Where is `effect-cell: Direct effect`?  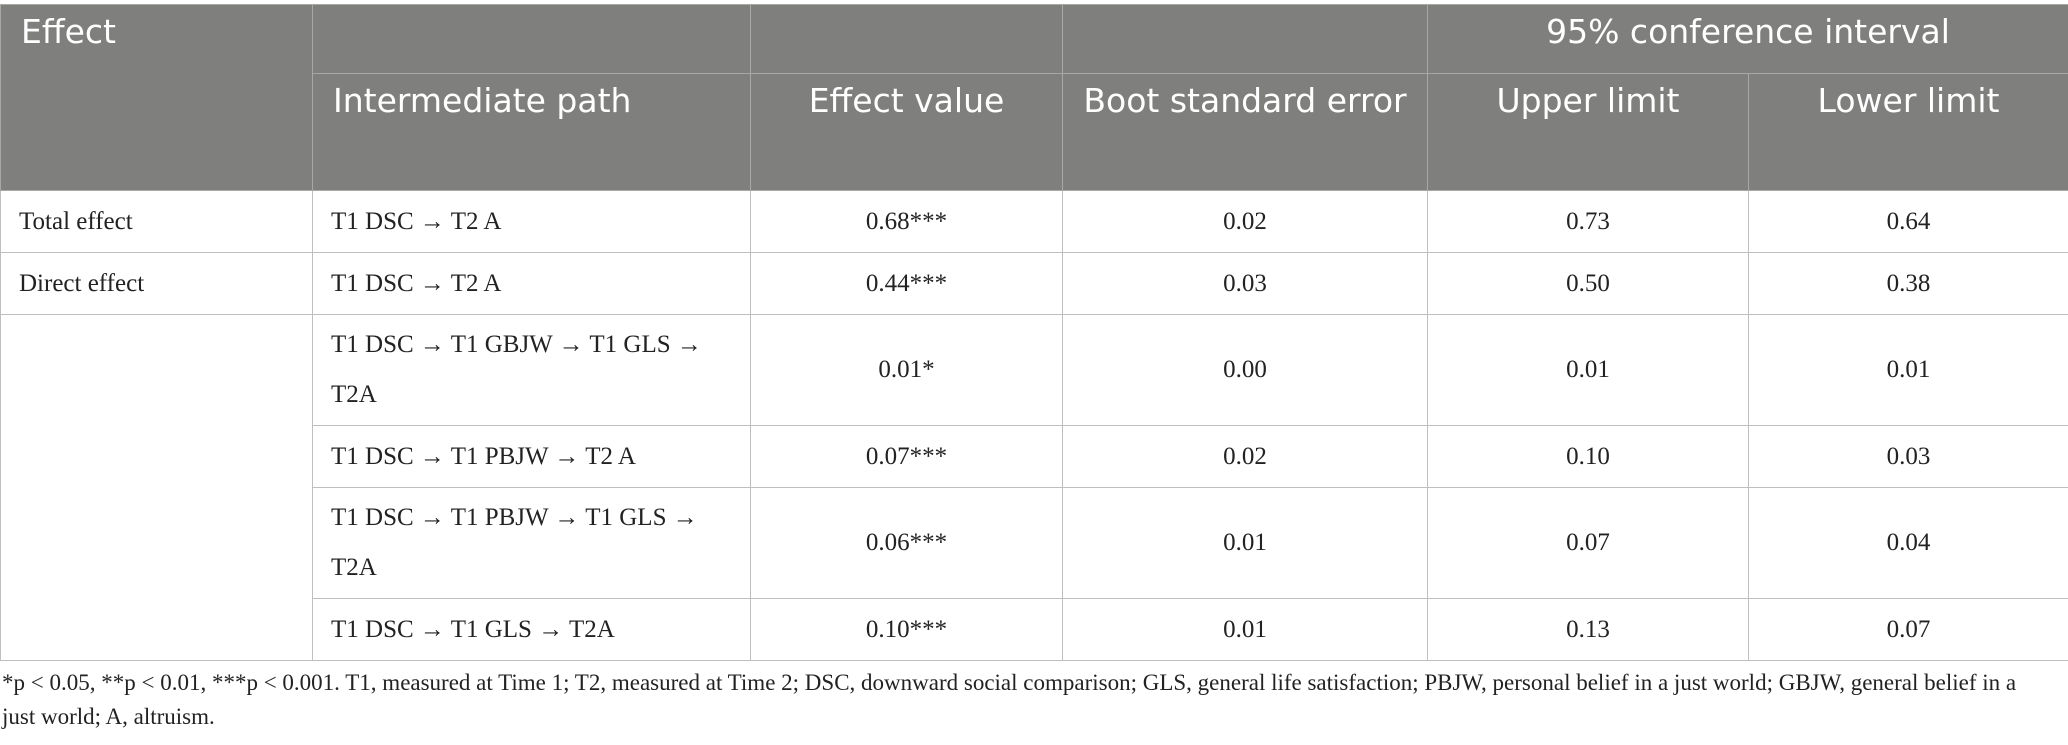
effect-cell: Direct effect is located at coordinates (156, 283).